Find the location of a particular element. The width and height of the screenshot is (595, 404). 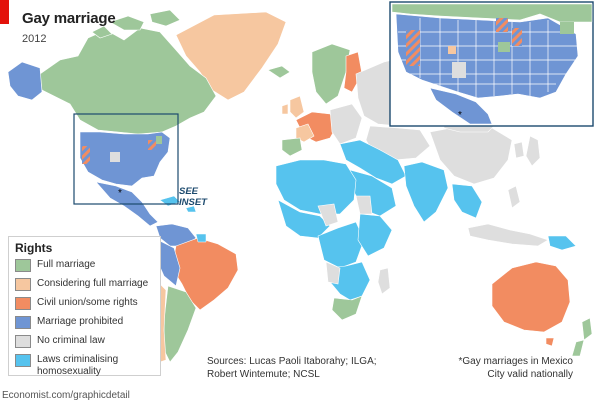

east-africa is located at coordinates (375, 235).